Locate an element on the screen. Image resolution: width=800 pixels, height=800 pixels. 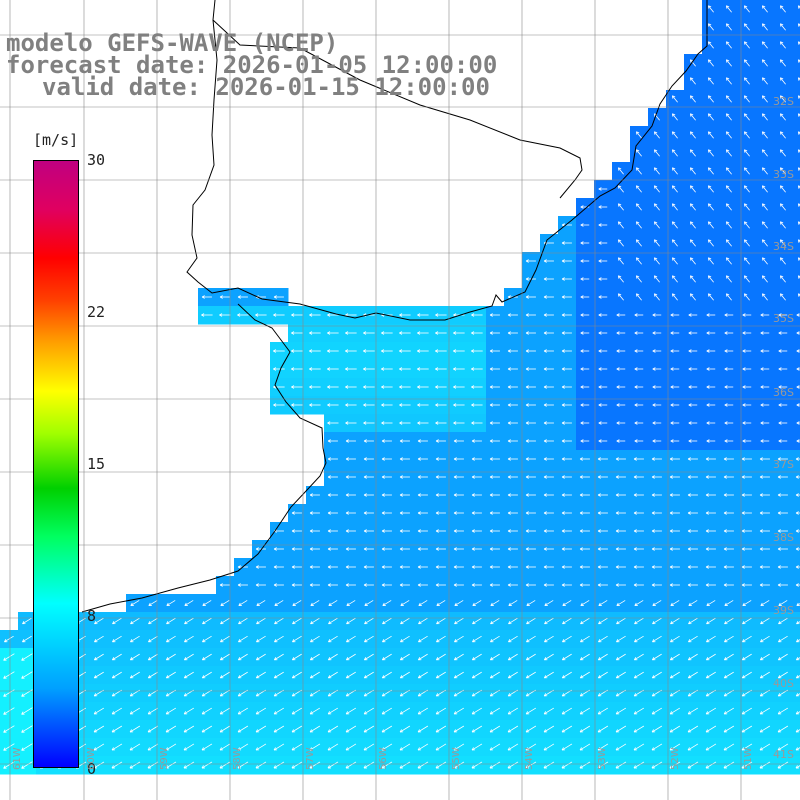
latitude-label: 40S is located at coordinates (783, 683).